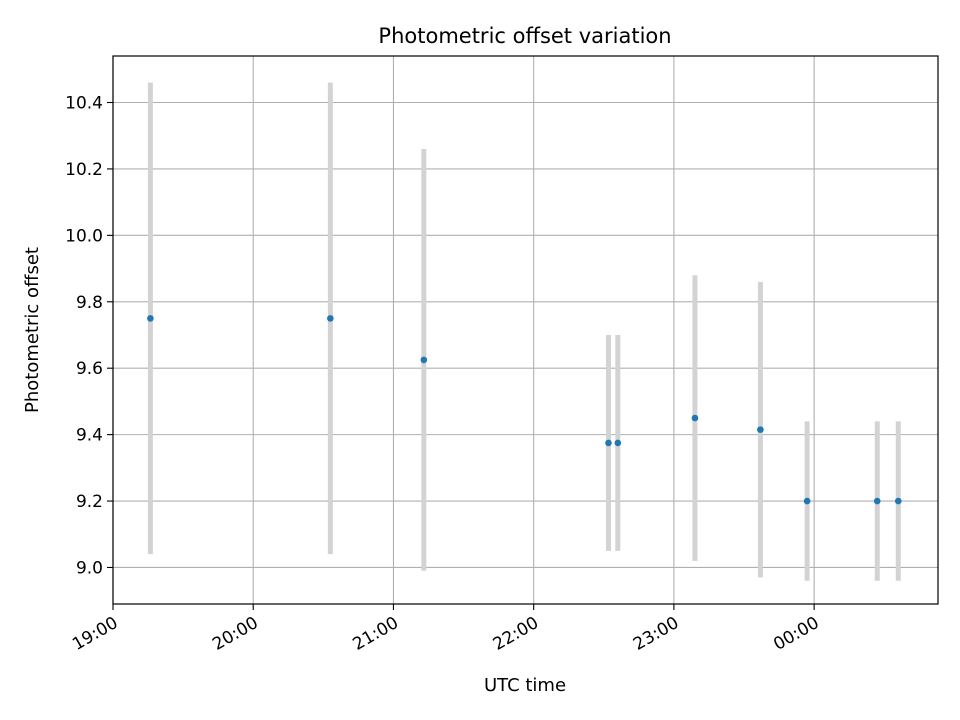 The image size is (960, 720). I want to click on chart-title: Photometric offset variation, so click(524, 36).